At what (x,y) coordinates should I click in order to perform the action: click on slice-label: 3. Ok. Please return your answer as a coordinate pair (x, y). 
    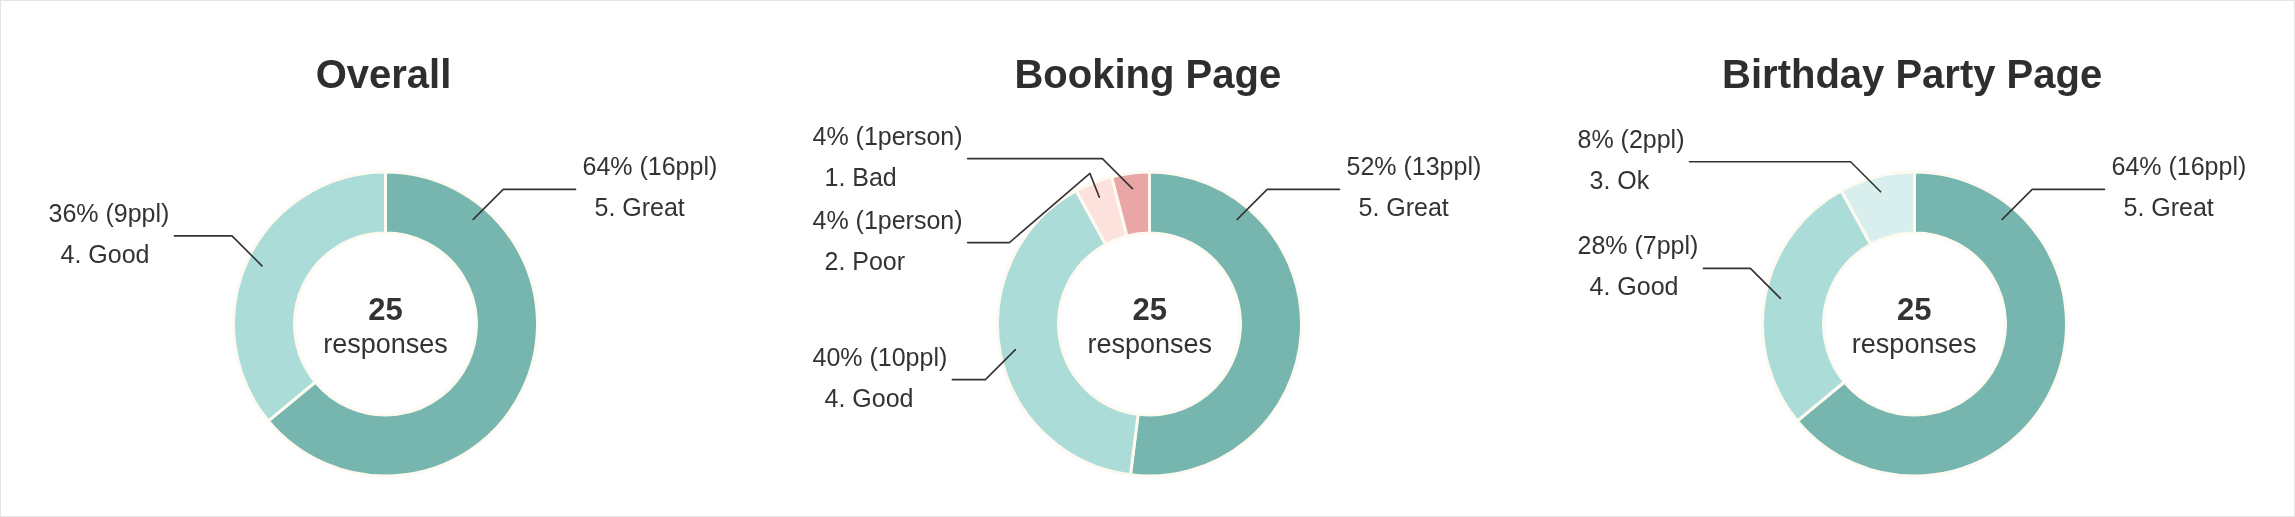
    Looking at the image, I should click on (1619, 179).